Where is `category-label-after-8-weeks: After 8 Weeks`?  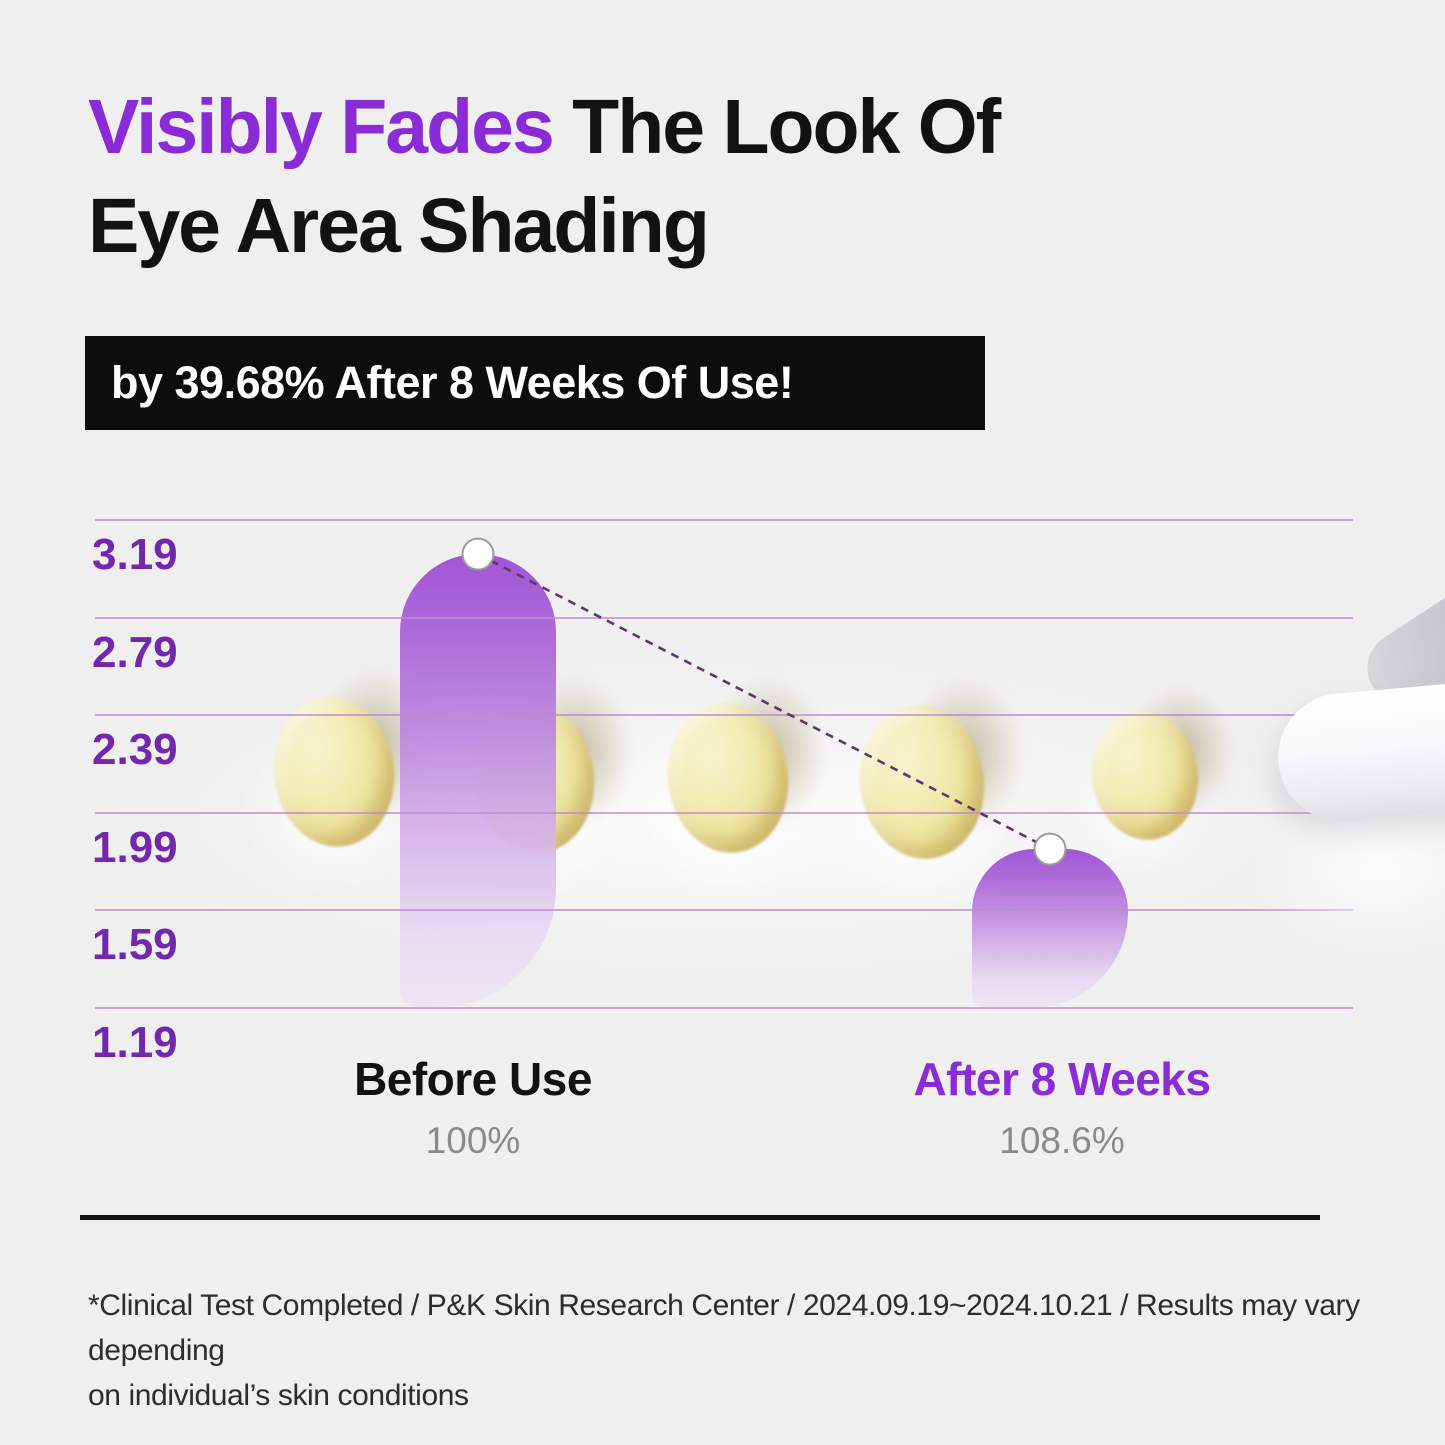 category-label-after-8-weeks: After 8 Weeks is located at coordinates (1062, 1079).